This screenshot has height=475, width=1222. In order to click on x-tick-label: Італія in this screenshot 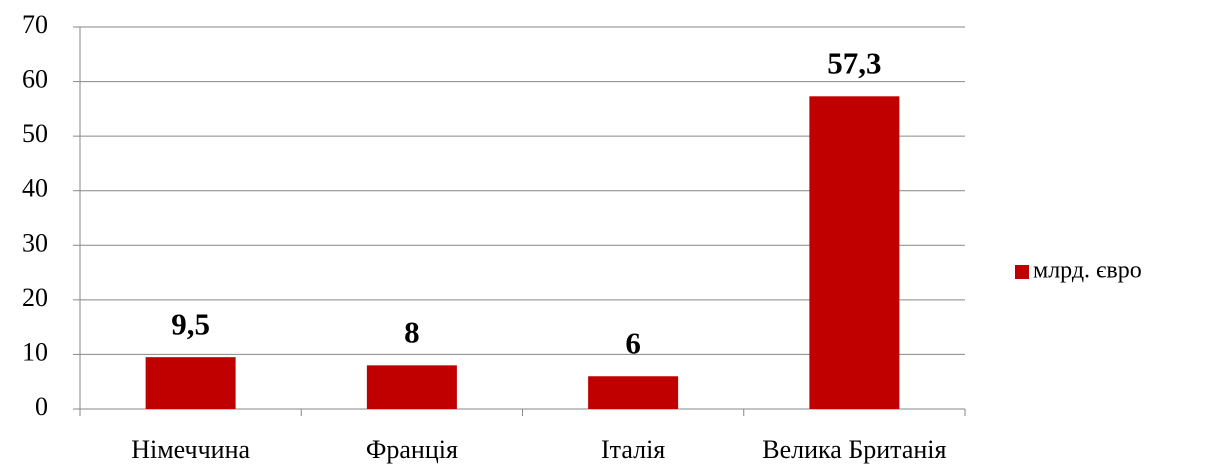, I will do `click(633, 449)`.